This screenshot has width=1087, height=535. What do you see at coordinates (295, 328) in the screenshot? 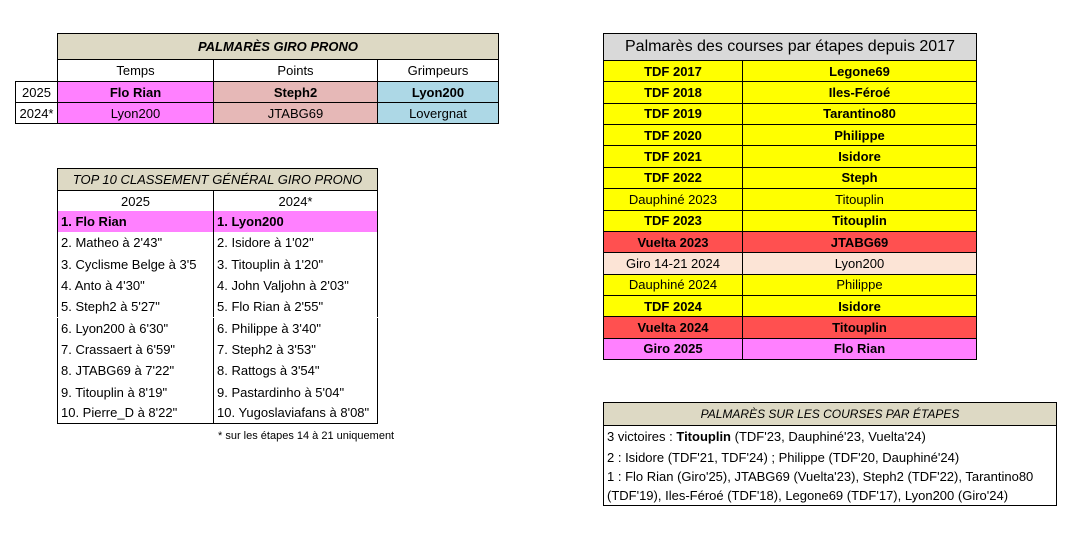
I see `ranking-cell: 6. Philippe à 3'40"` at bounding box center [295, 328].